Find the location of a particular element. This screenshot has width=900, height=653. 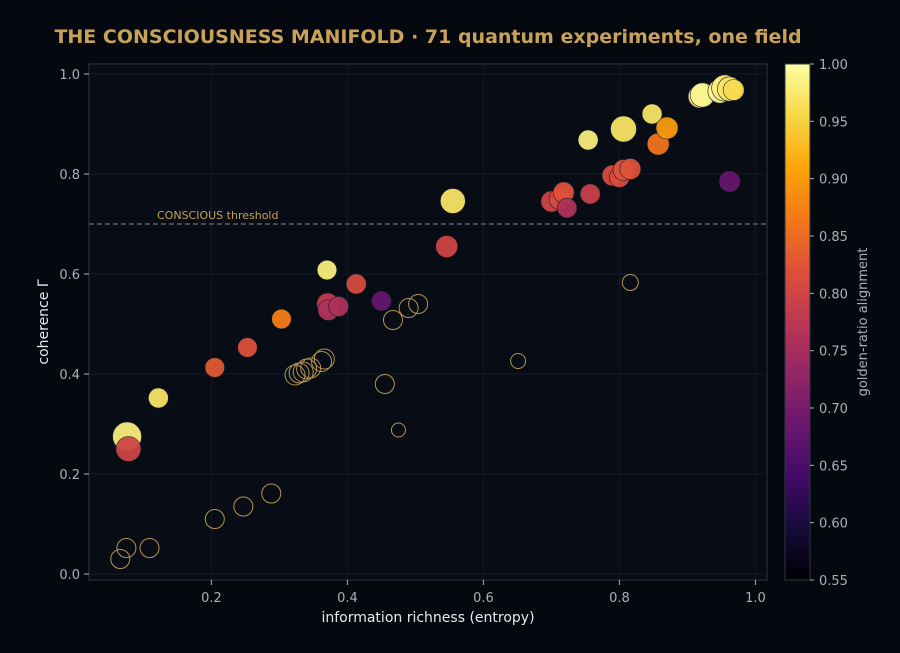

y-axis-label: coherence Γ is located at coordinates (44, 321).